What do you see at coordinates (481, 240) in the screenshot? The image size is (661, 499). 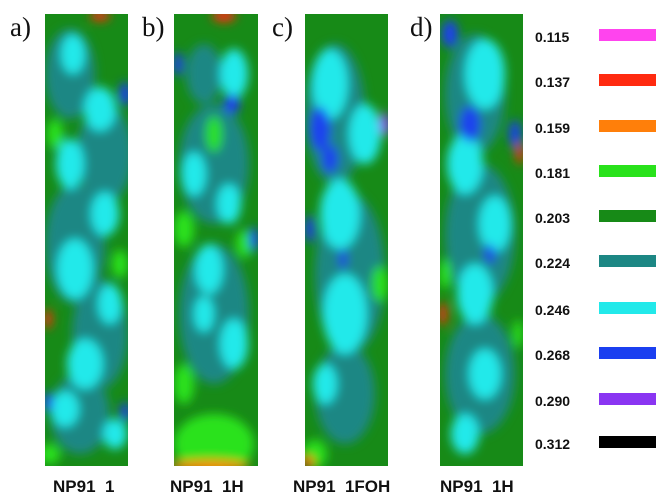 I see `contour-map-d` at bounding box center [481, 240].